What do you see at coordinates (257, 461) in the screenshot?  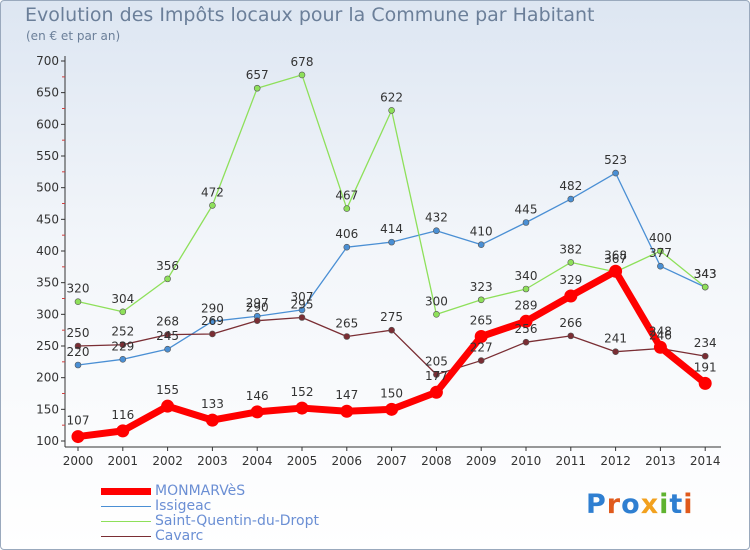 I see `x-tick-label: 2004` at bounding box center [257, 461].